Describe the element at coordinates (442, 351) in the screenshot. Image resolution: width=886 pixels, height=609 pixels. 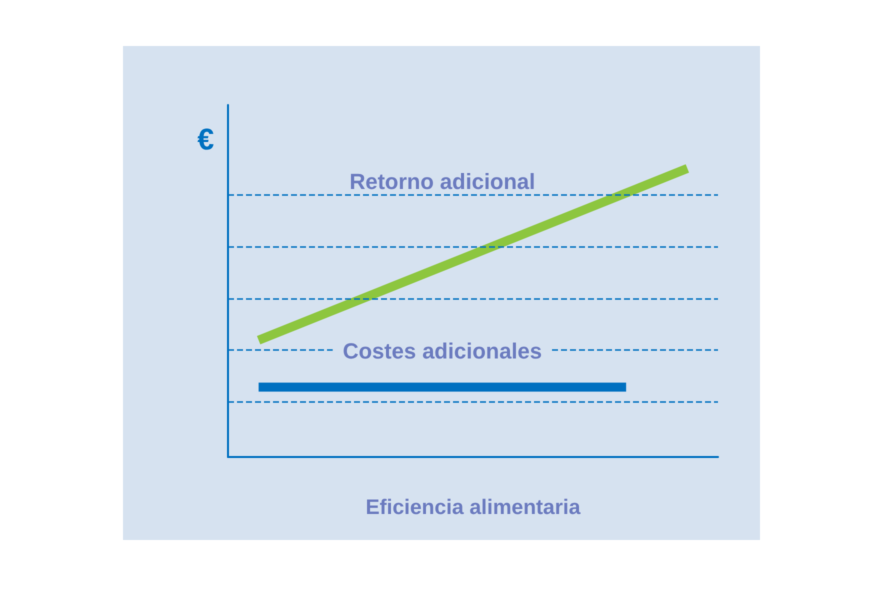
I see `series-label: Costes adicionales` at that location.